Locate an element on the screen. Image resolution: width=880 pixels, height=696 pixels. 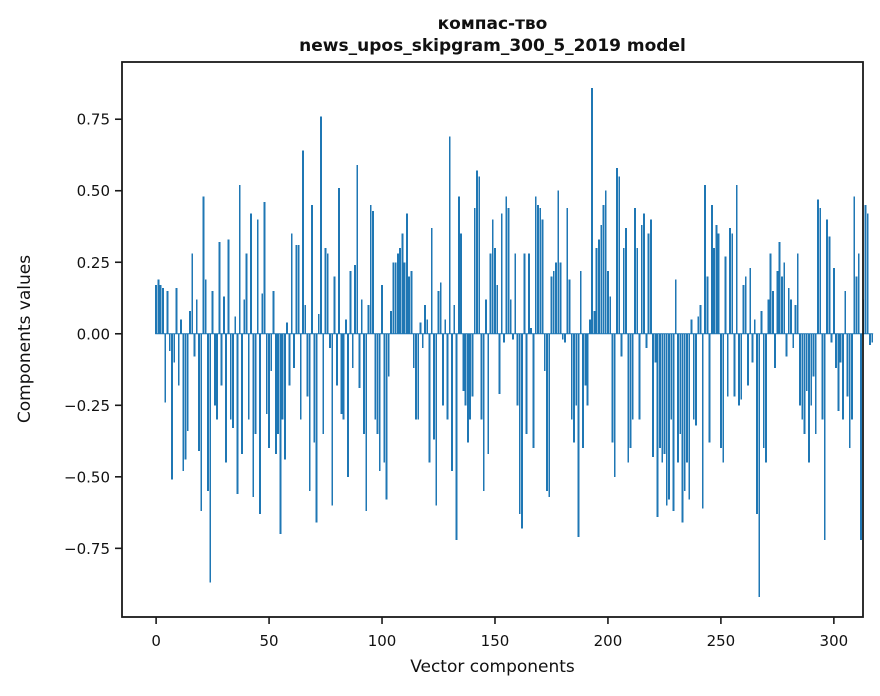
x-tick-label: 250 is located at coordinates (721, 641).